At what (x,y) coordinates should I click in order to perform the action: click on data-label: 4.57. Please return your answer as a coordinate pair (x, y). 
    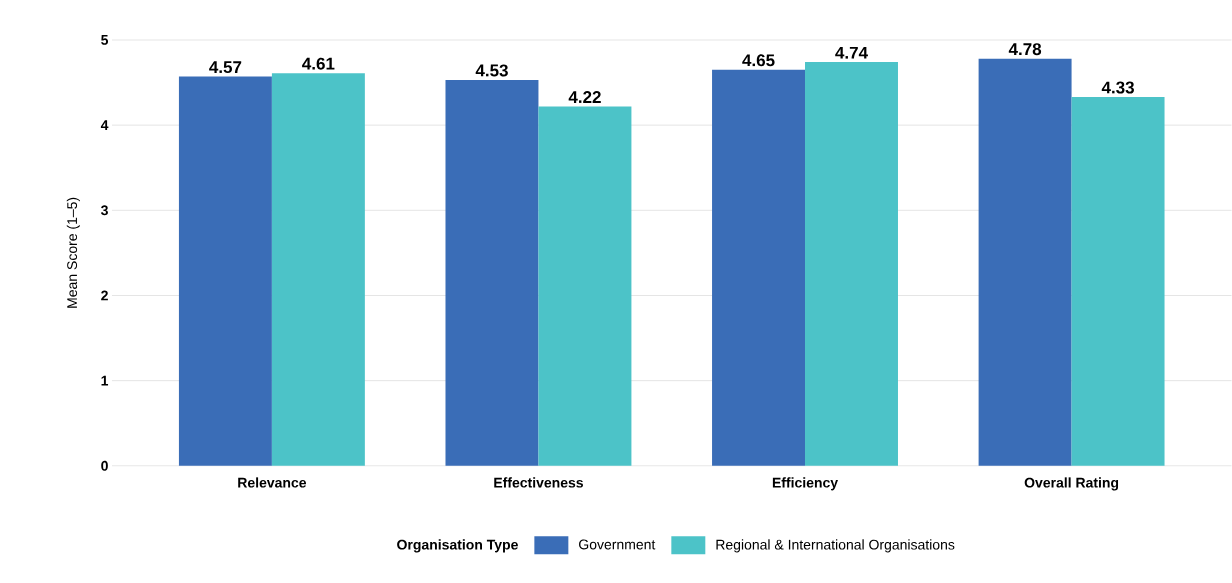
    Looking at the image, I should click on (225, 67).